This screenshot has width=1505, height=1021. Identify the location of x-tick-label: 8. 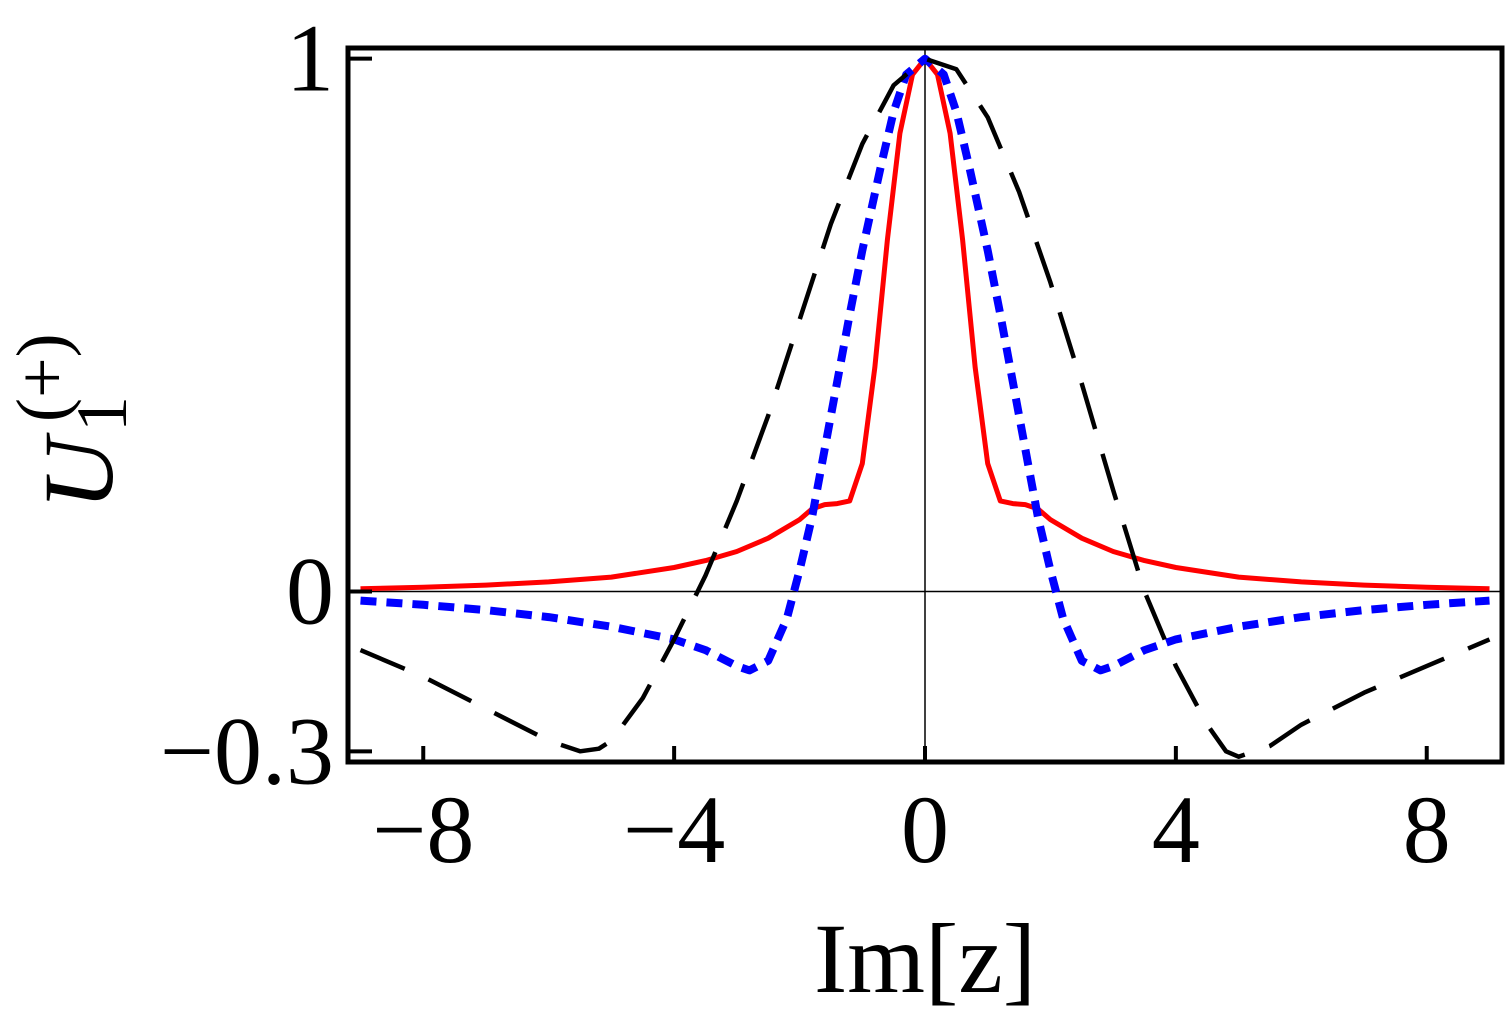
(1427, 829).